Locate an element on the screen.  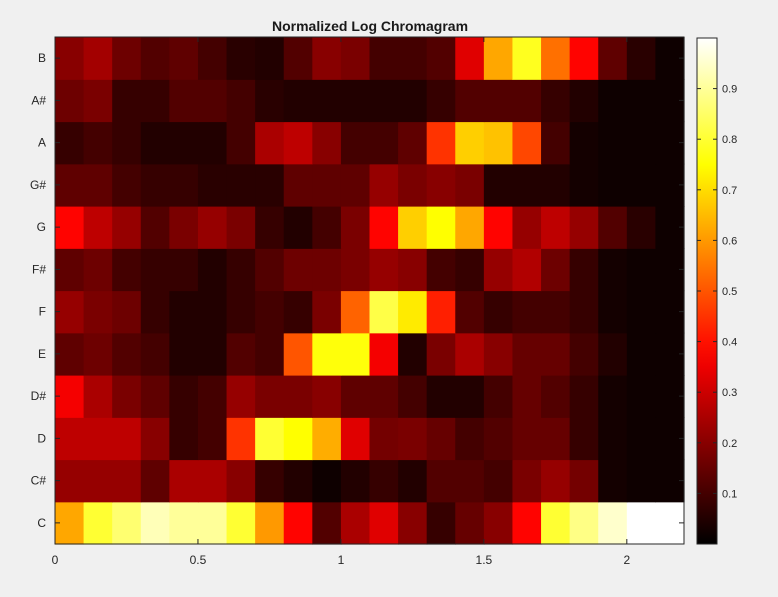
colorbar-tick-label: 0.7 is located at coordinates (729, 191).